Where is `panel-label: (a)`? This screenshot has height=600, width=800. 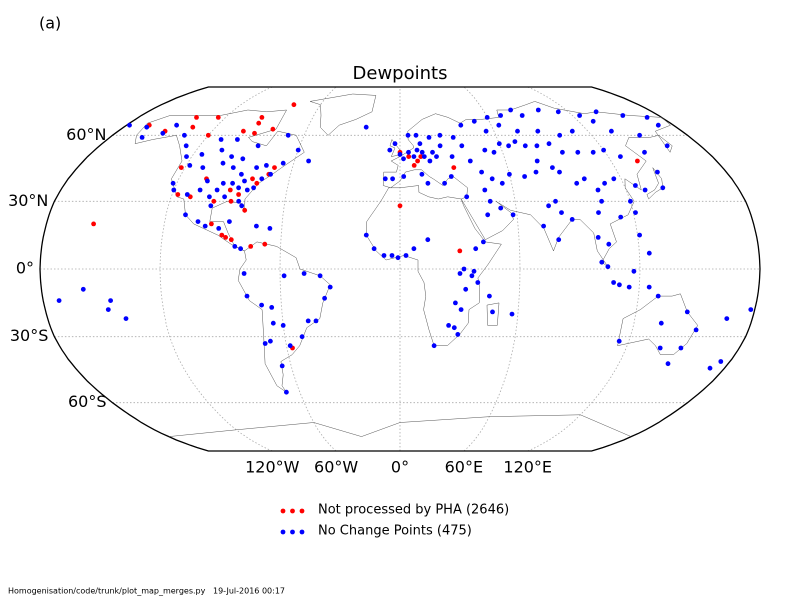 panel-label: (a) is located at coordinates (50, 23).